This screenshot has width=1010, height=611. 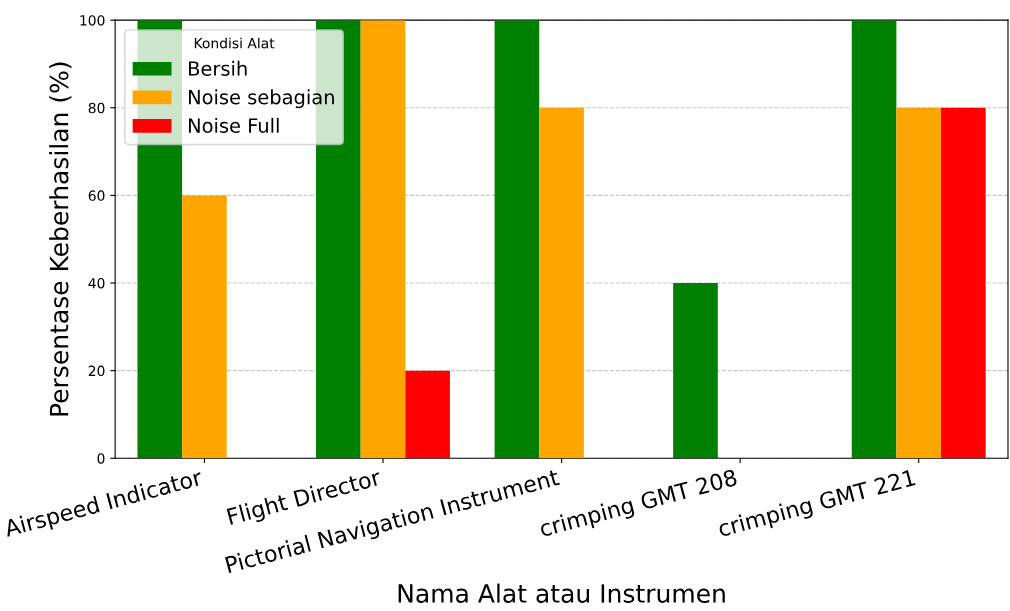 I want to click on legend-title: Kondisi Alat, so click(x=234, y=43).